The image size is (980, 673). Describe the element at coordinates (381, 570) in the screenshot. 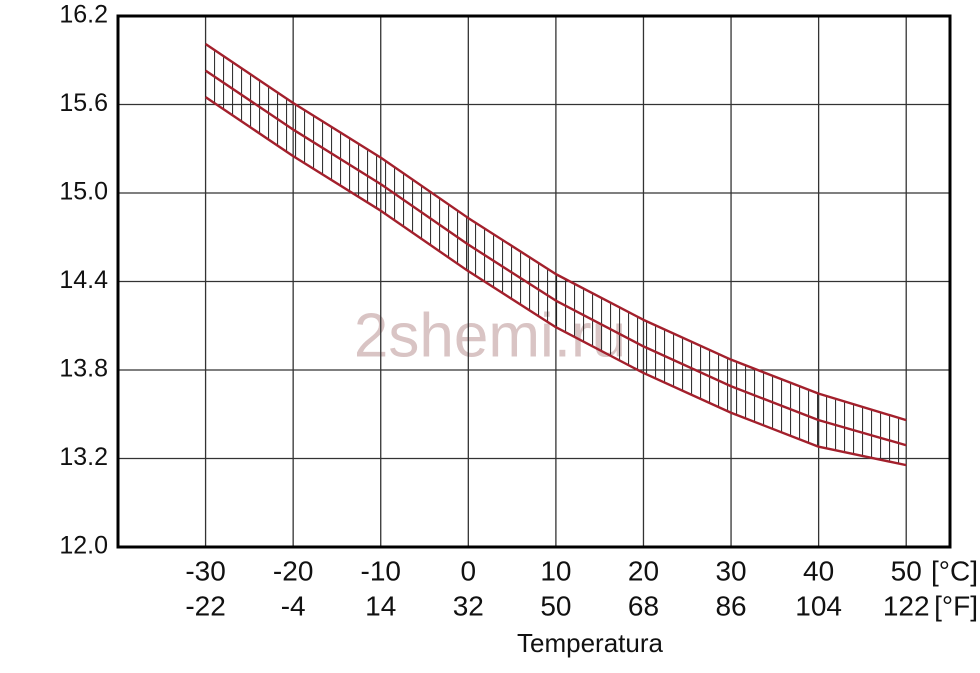

I see `x-tick-label: -10` at that location.